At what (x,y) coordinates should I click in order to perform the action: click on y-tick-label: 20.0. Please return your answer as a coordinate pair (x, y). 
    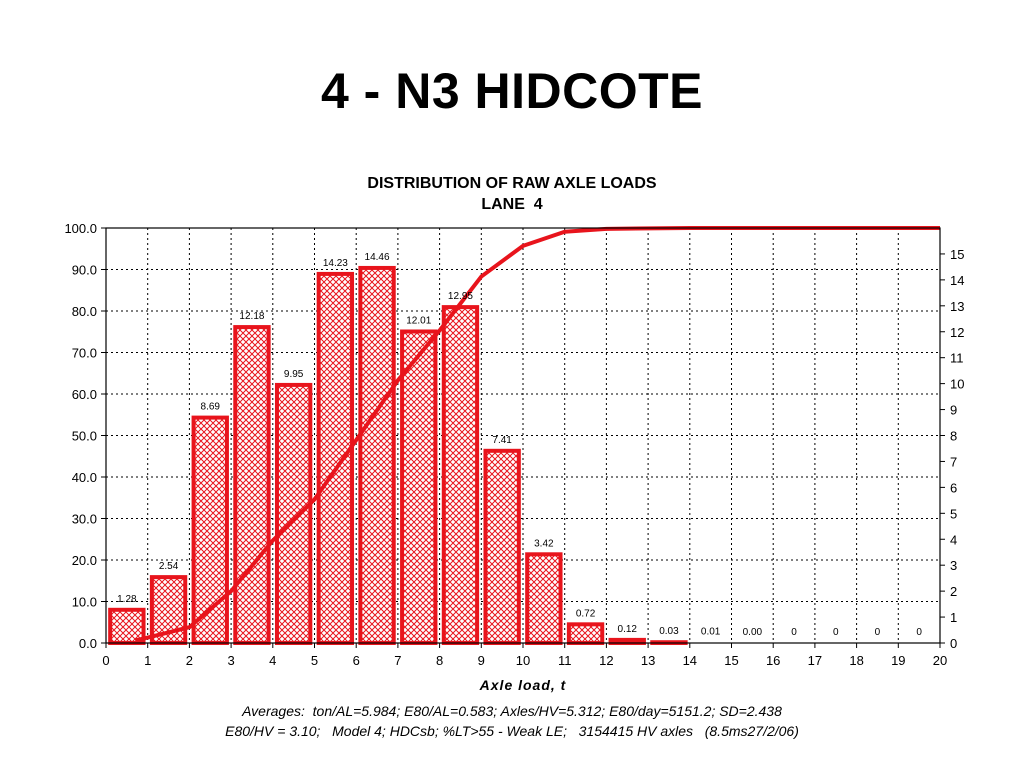
    Looking at the image, I should click on (84, 560).